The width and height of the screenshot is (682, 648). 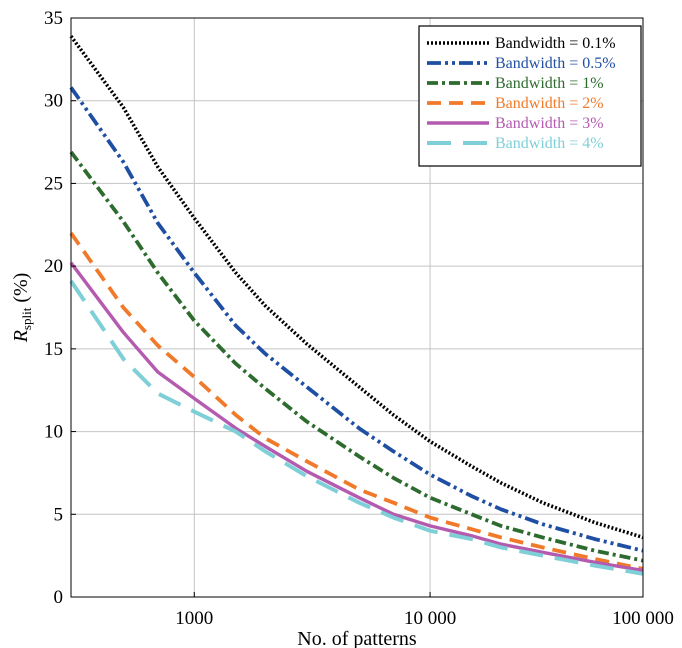 I want to click on x-axis-title: No. of patterns, so click(x=357, y=638).